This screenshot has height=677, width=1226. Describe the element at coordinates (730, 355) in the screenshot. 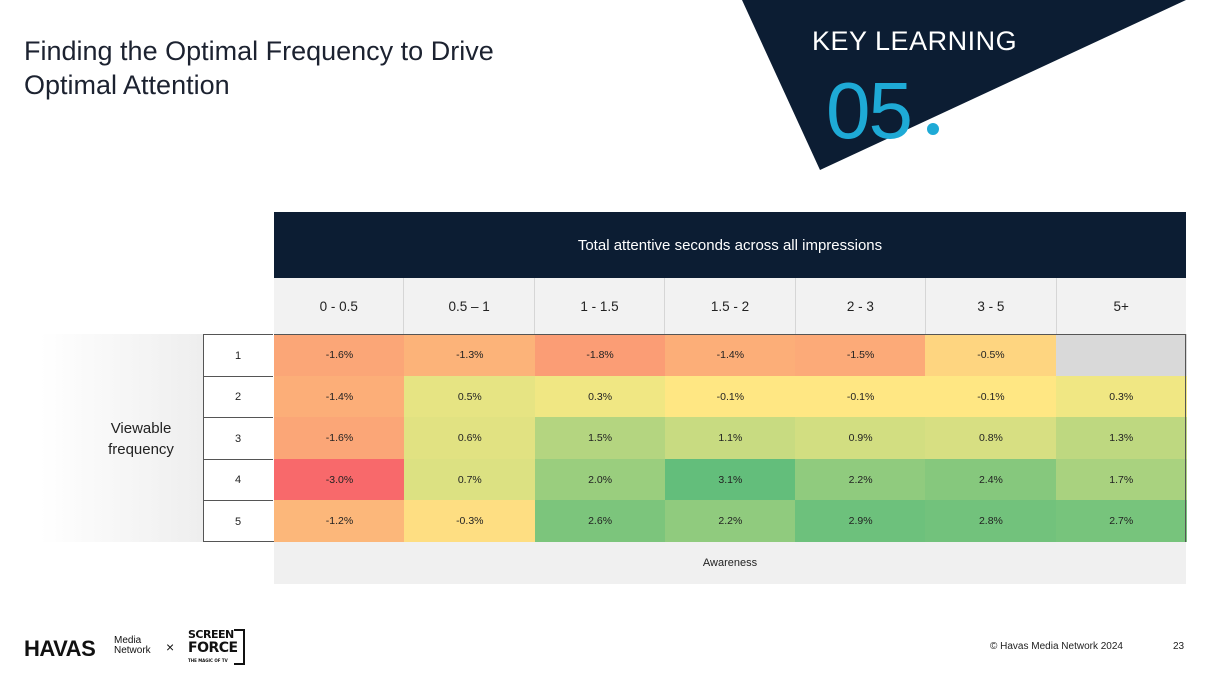

I see `heatmap-cell-r1-c3: -1.4%` at that location.